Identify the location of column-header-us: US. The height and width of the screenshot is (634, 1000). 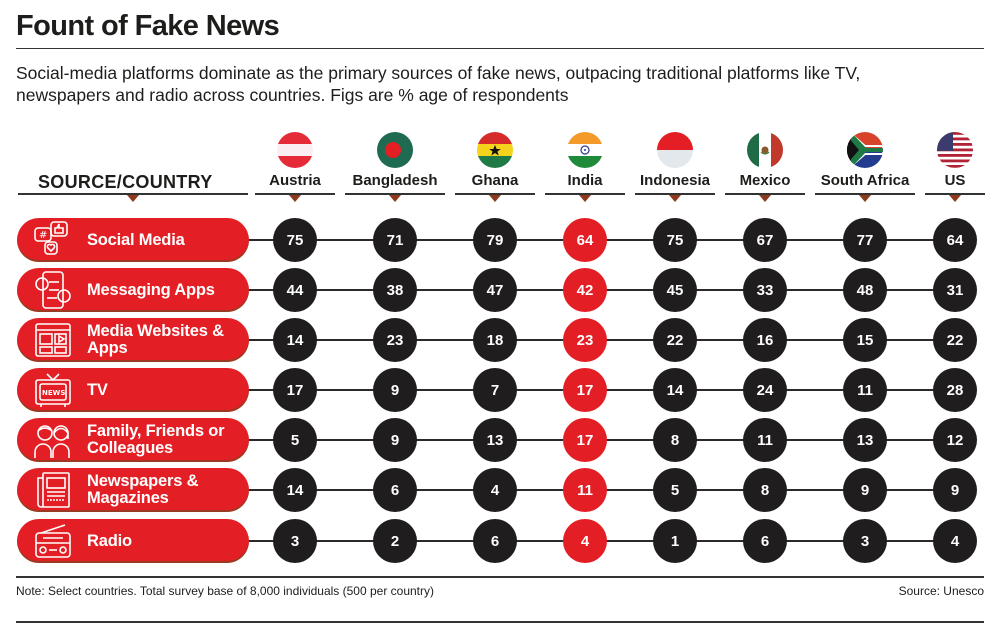
(955, 160).